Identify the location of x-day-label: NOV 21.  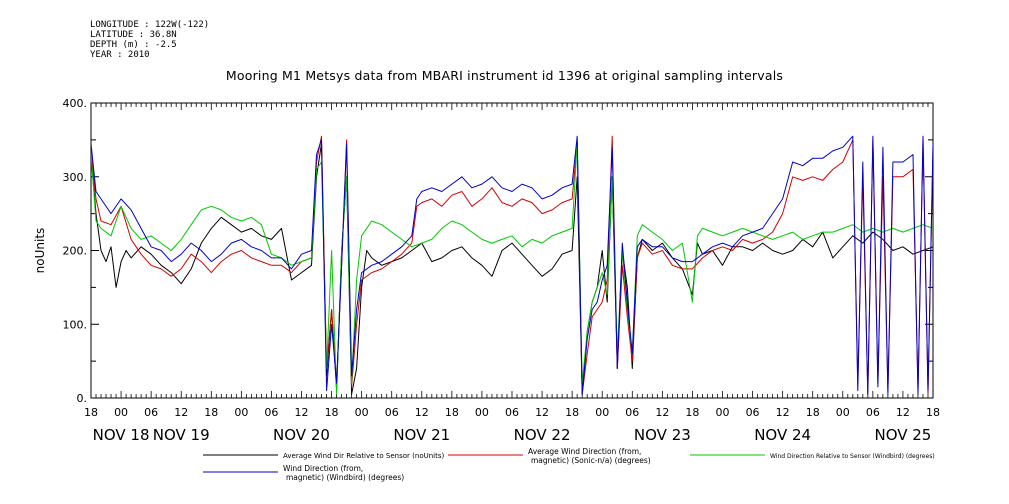
(421, 435).